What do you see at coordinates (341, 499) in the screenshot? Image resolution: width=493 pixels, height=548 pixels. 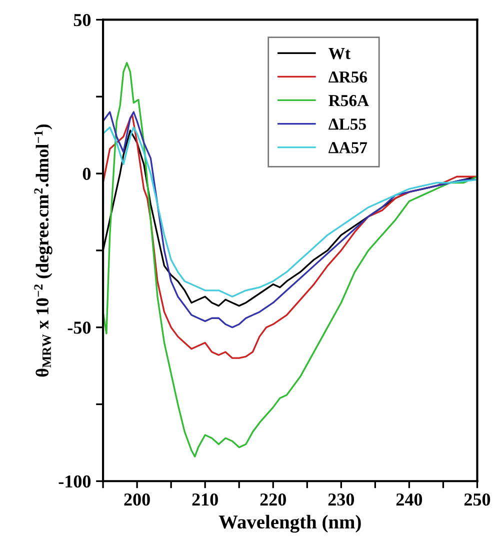 I see `x-tick-label: 230` at bounding box center [341, 499].